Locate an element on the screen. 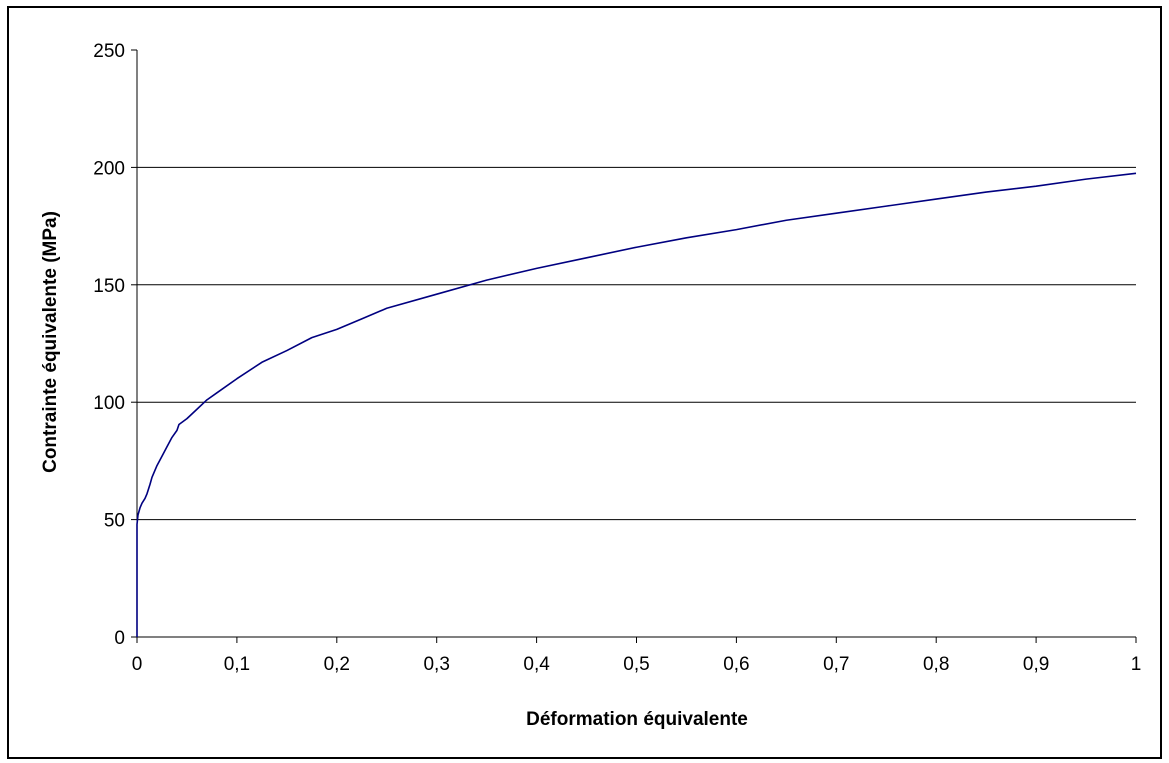  x-tick-label: 0,7 is located at coordinates (836, 664).